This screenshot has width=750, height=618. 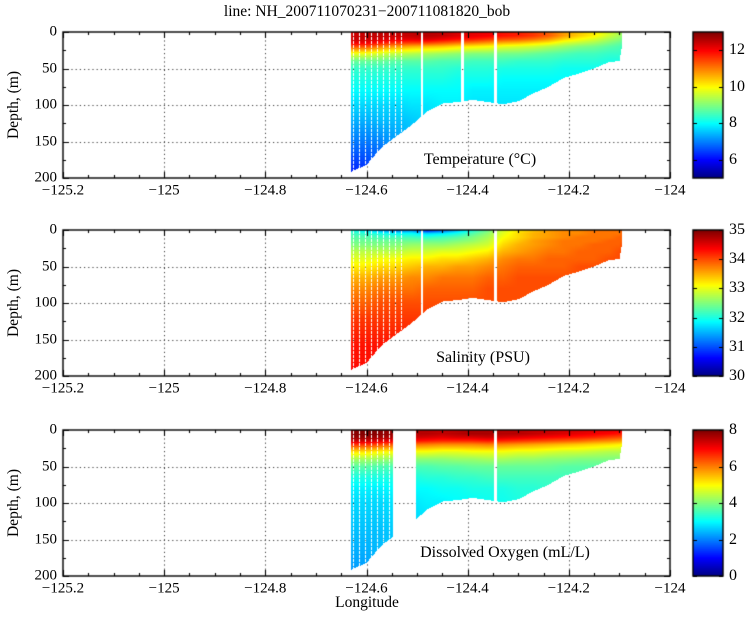 I want to click on panel-label-temperature: Temperature (°C), so click(x=480, y=159).